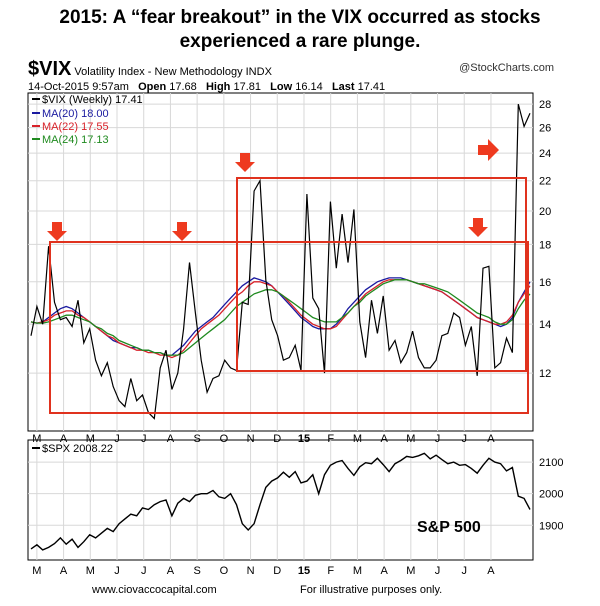 This screenshot has height=606, width=600. Describe the element at coordinates (77, 449) in the screenshot. I see `spx-legend-entry: $SPX 2008.22` at that location.